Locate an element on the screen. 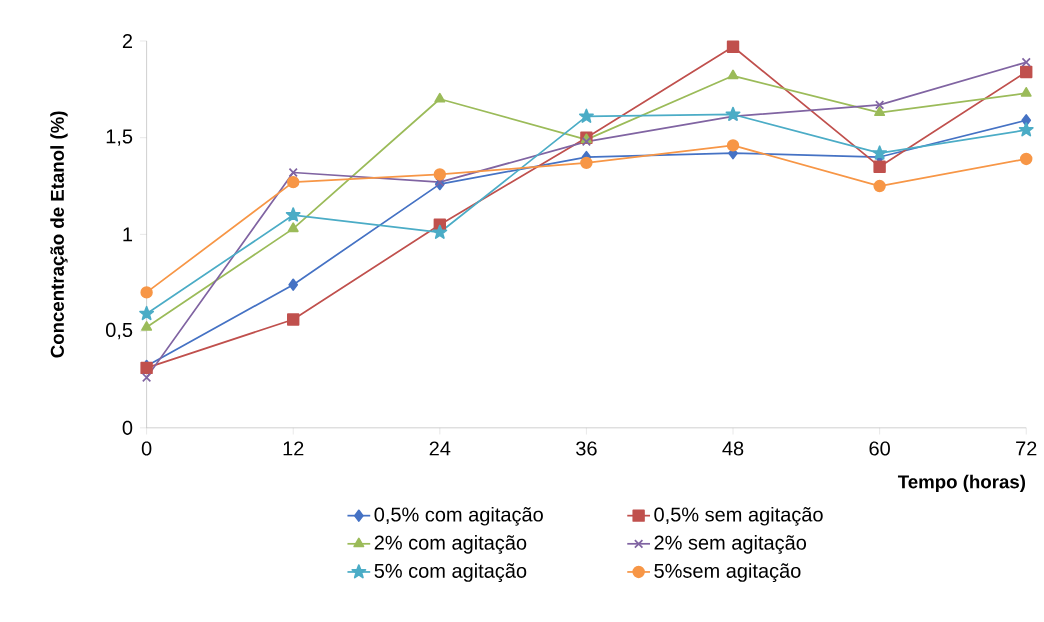 Image resolution: width=1044 pixels, height=622 pixels. y-tick-label: 0,5 is located at coordinates (119, 331).